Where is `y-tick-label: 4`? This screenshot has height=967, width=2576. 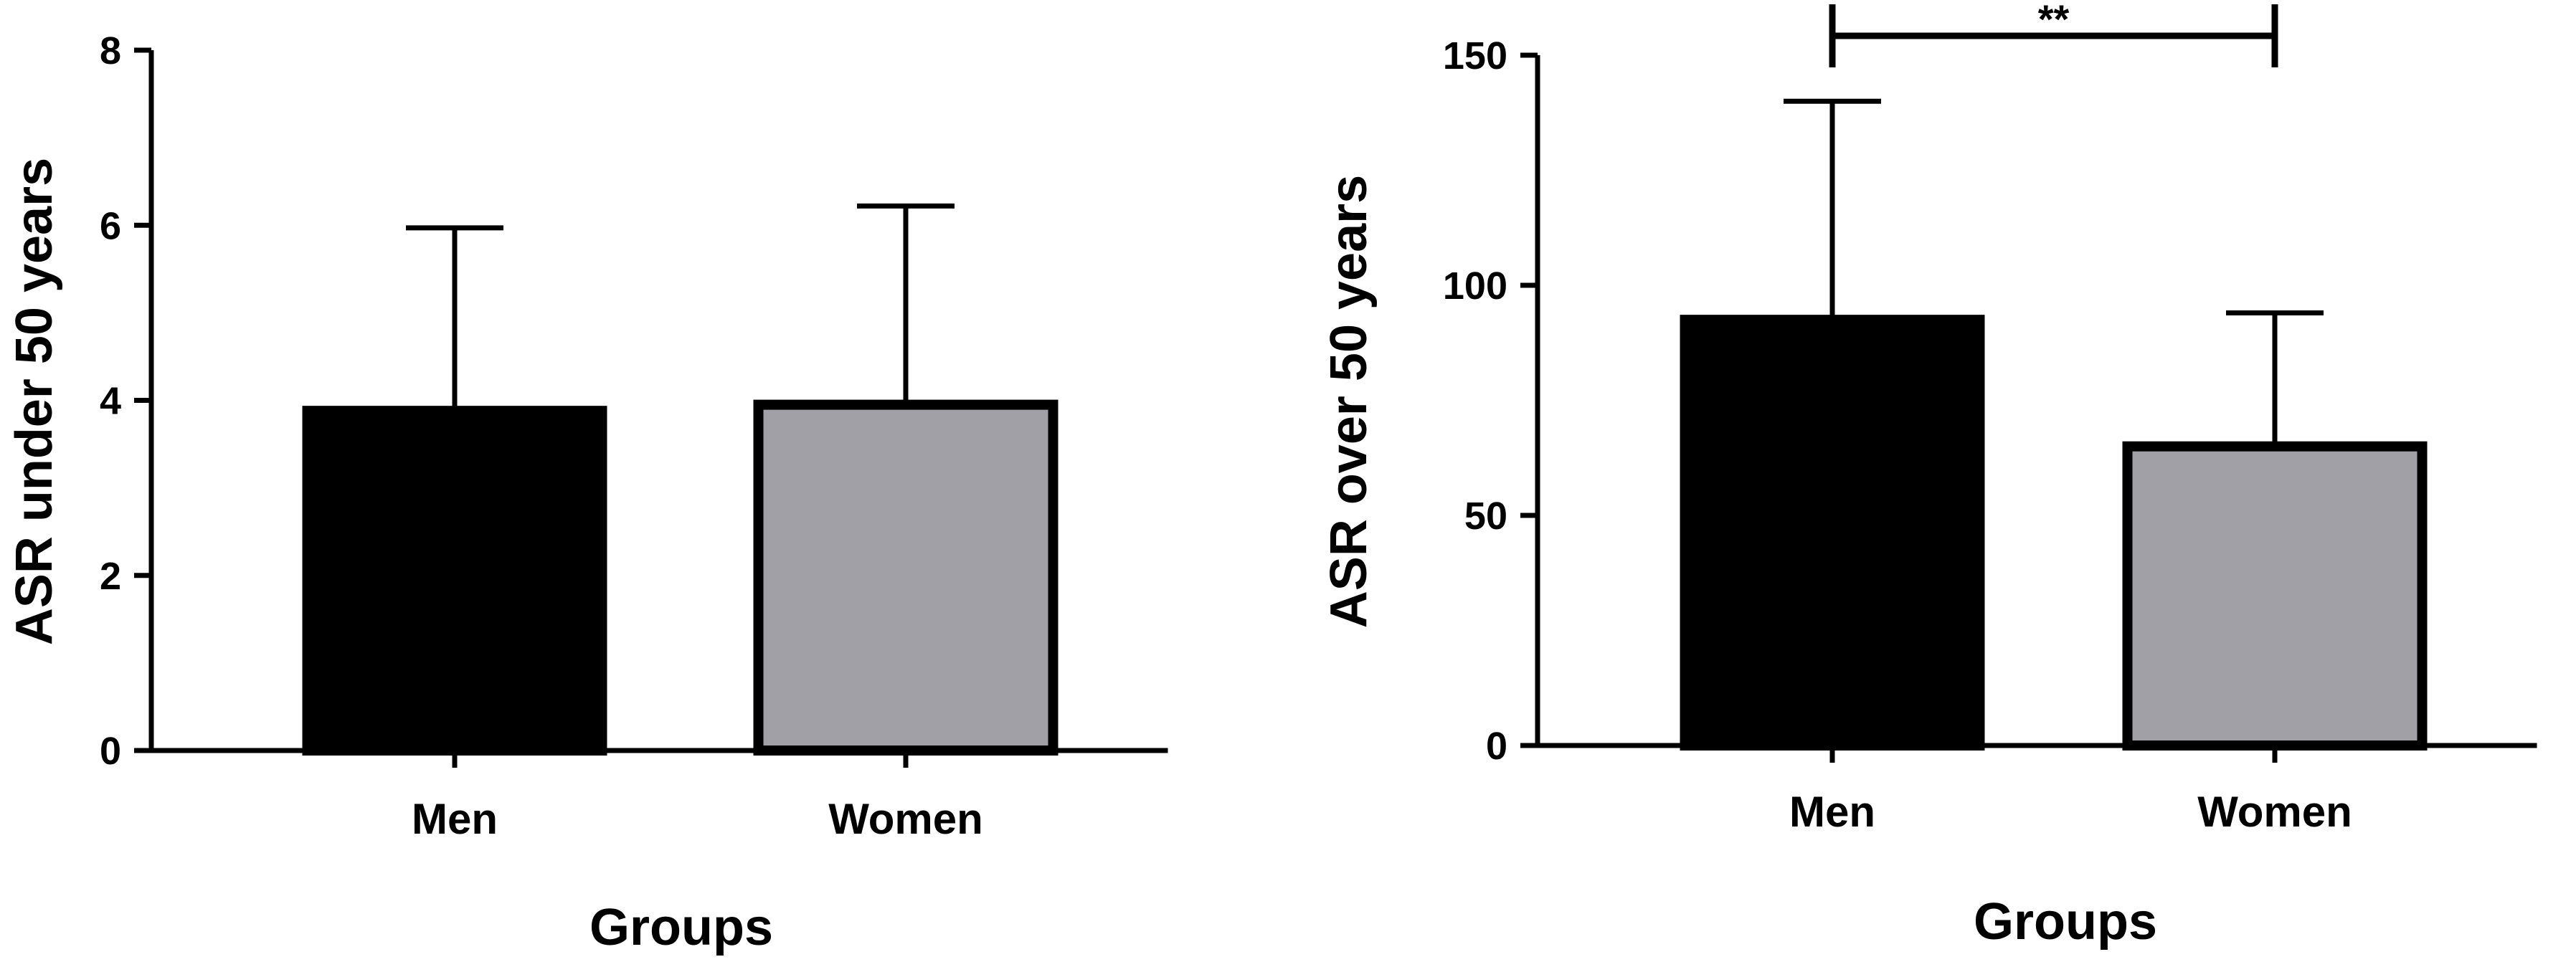
y-tick-label: 4 is located at coordinates (110, 401).